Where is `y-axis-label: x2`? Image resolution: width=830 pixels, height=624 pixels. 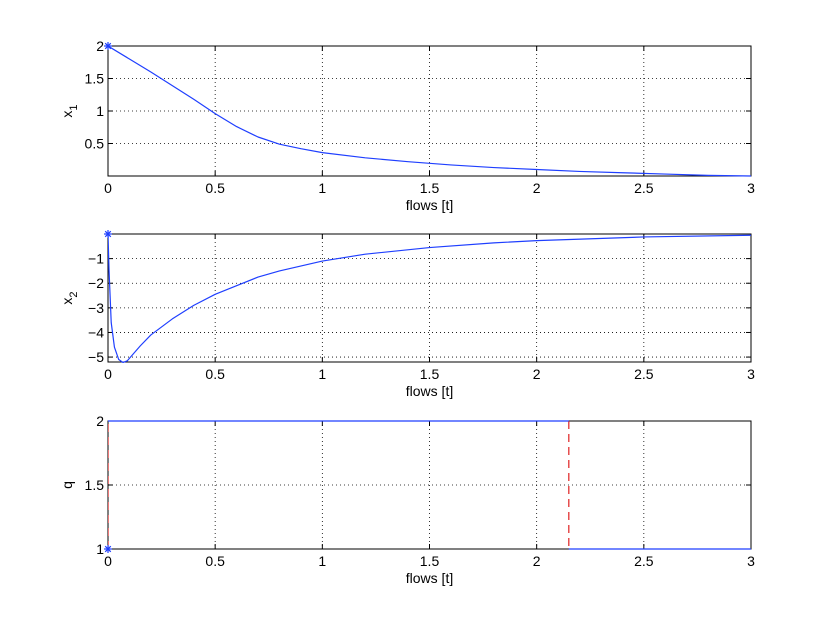 y-axis-label: x2 is located at coordinates (69, 297).